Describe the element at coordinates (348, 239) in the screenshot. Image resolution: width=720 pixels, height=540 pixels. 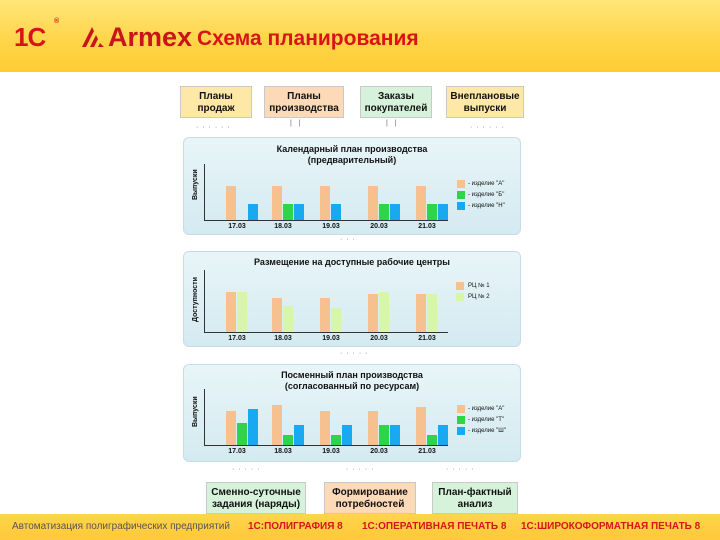
I see `flow-arrow: · · ·` at that location.